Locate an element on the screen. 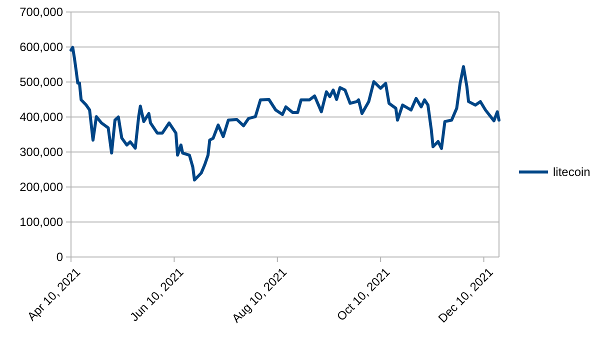  y-tick-label: 300,000 is located at coordinates (42, 152).